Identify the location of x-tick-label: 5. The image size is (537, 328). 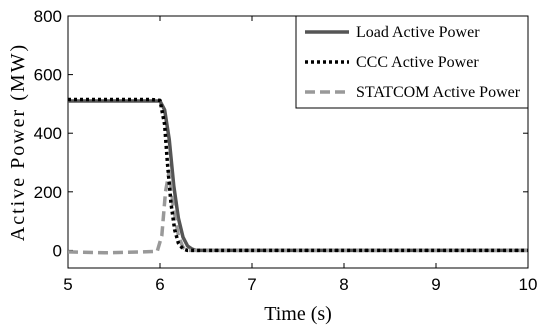
(67, 284).